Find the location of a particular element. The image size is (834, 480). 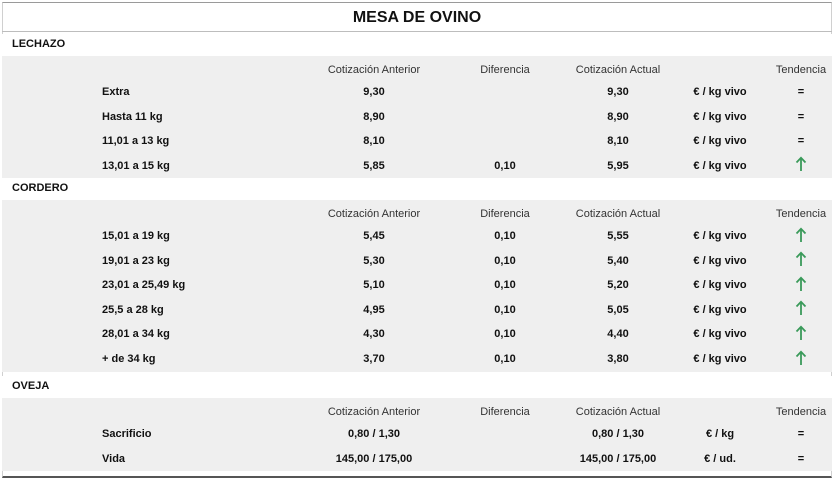

previous-price: 0,80 / 1,30 is located at coordinates (374, 434).